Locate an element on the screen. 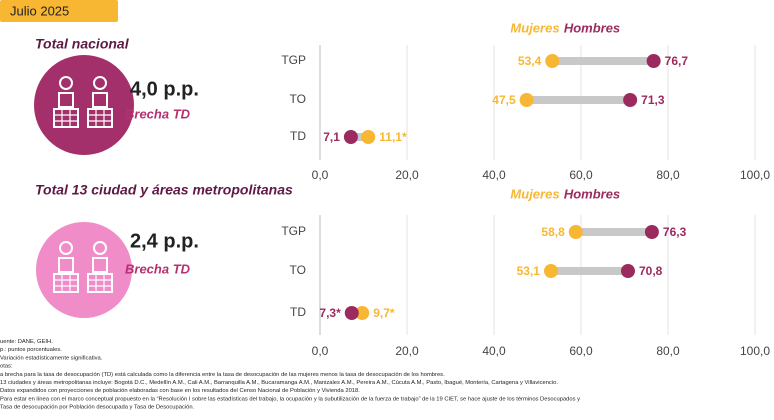 The width and height of the screenshot is (774, 420). badge: Julio 2025 is located at coordinates (39, 10).